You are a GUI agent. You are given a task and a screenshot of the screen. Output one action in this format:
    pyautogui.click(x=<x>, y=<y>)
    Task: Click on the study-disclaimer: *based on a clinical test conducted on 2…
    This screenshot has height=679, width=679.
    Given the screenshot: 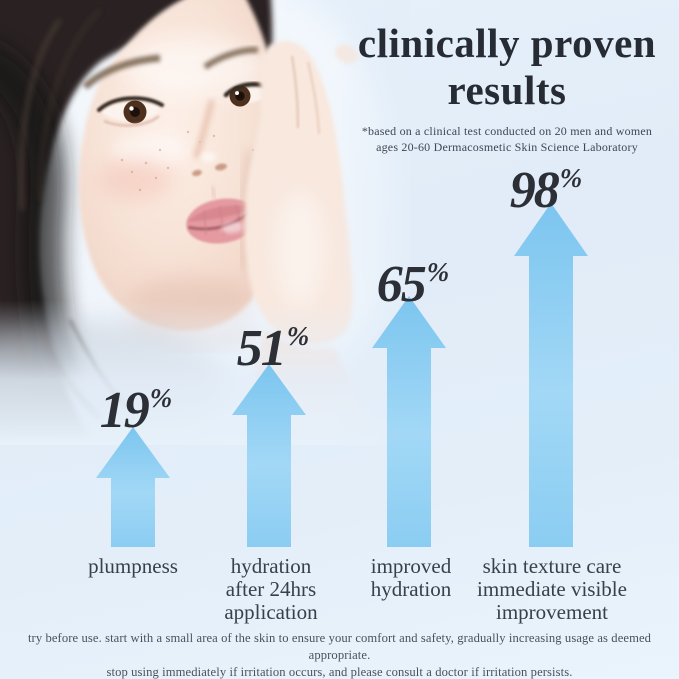 What is the action you would take?
    pyautogui.click(x=507, y=139)
    